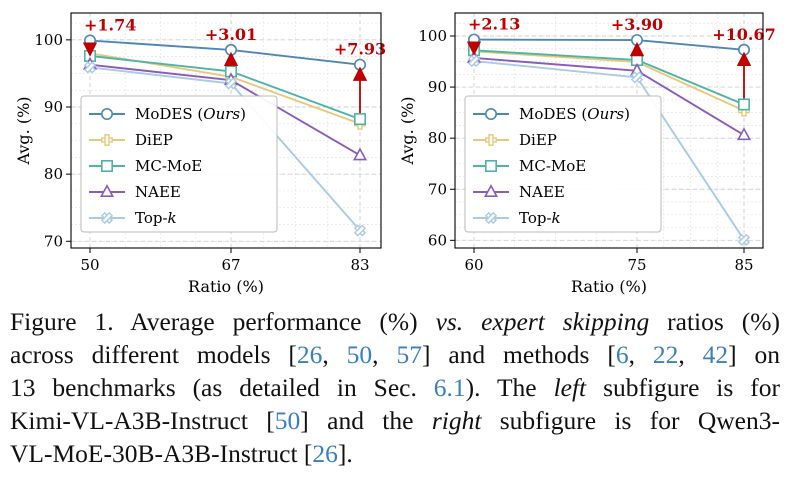 The height and width of the screenshot is (490, 788). Describe the element at coordinates (89, 265) in the screenshot. I see `x-tick-label: 50` at that location.